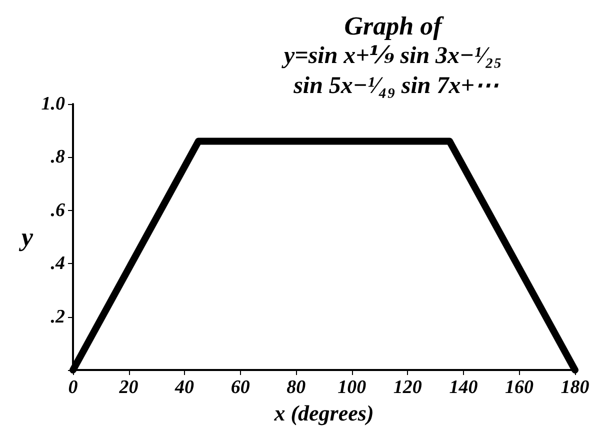 This screenshot has height=441, width=607. What do you see at coordinates (240, 387) in the screenshot?
I see `x-tick-label: 60` at bounding box center [240, 387].